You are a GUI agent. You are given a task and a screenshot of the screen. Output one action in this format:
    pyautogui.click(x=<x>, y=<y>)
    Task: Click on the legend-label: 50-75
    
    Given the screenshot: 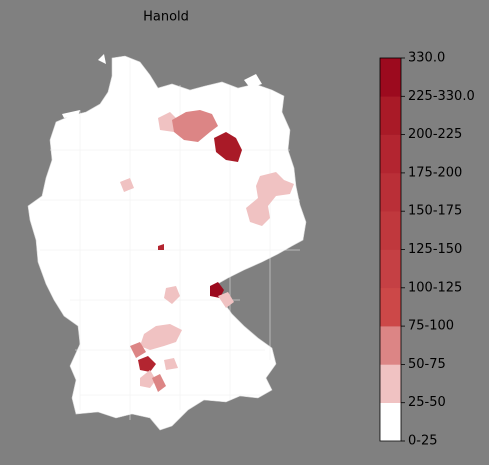 What is the action you would take?
    pyautogui.click(x=427, y=364)
    